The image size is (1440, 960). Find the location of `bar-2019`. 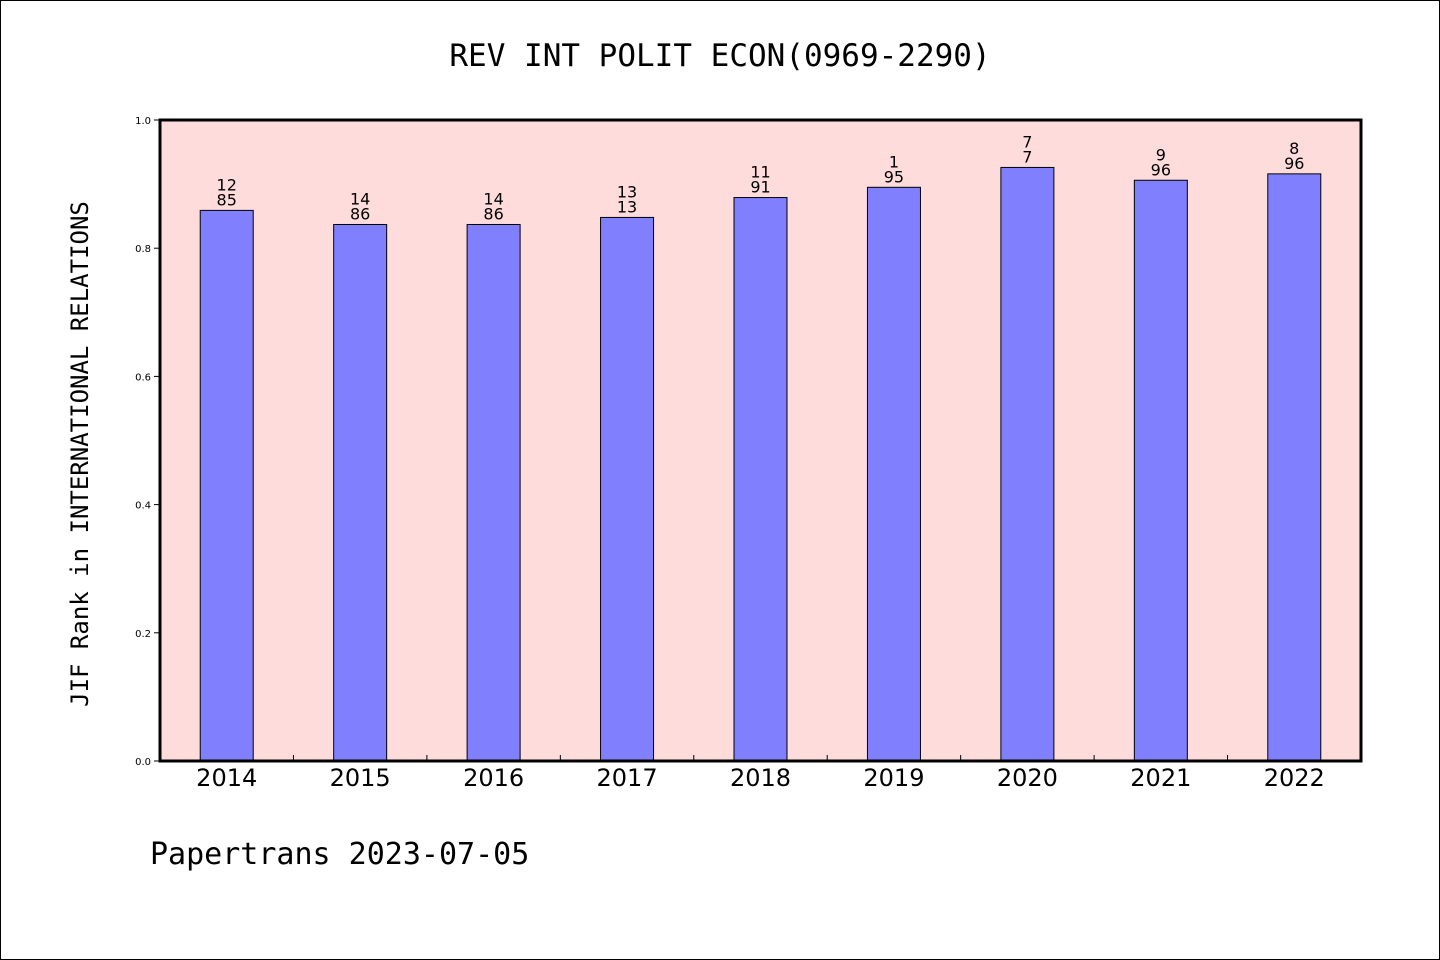

bar-2019 is located at coordinates (893, 474).